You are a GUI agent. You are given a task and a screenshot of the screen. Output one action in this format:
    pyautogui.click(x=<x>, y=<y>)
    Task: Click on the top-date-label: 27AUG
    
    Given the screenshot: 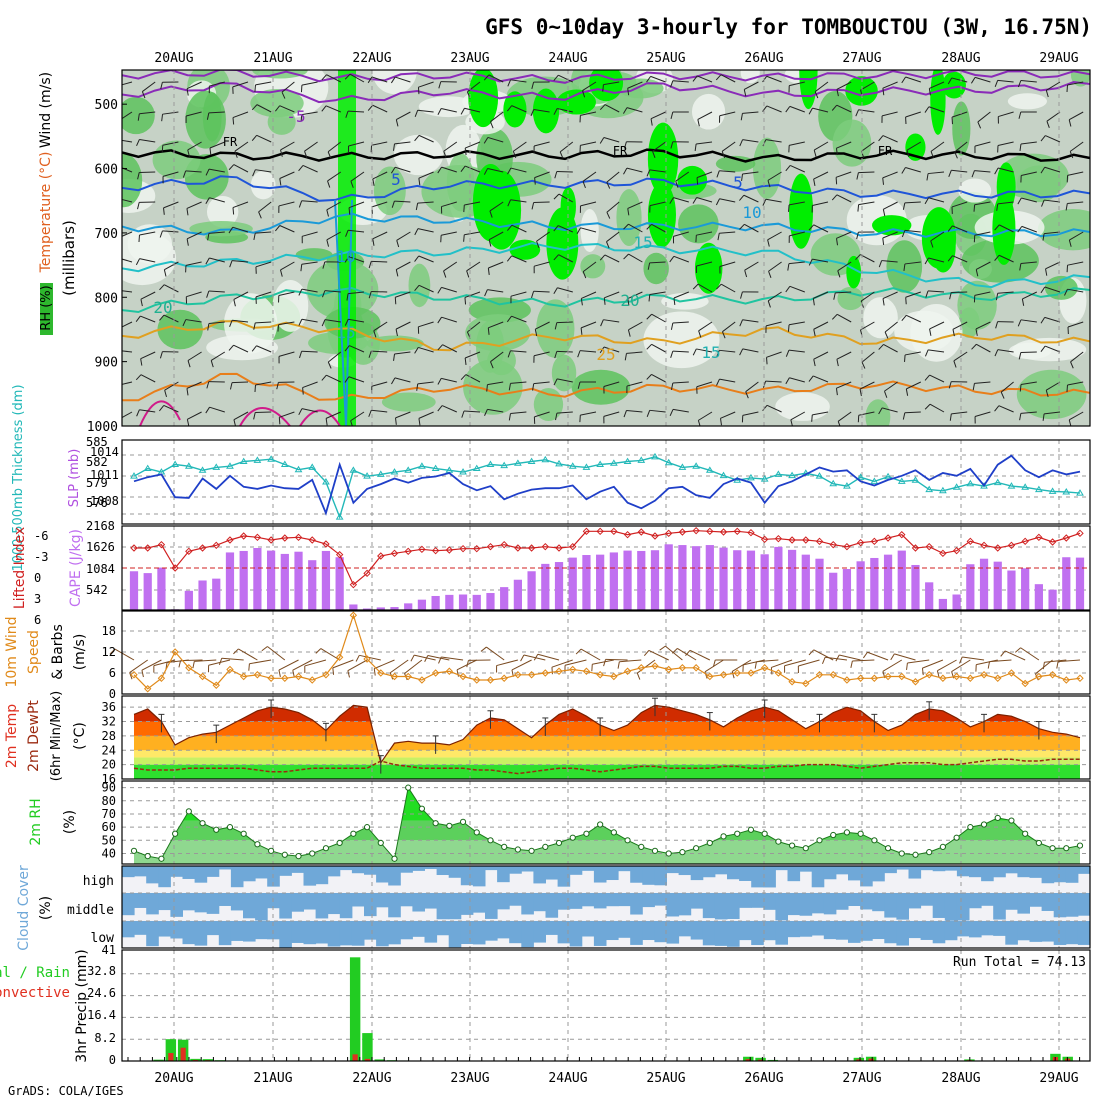 What is the action you would take?
    pyautogui.click(x=861, y=58)
    